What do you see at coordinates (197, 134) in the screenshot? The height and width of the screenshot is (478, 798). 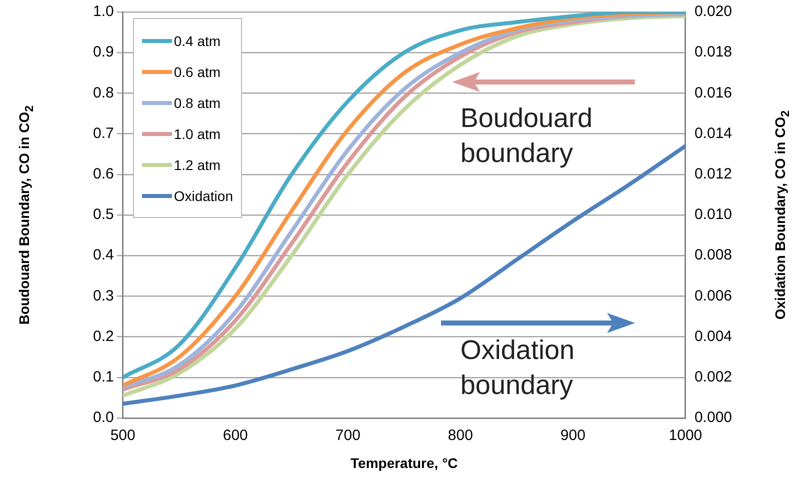 I see `legend-label: 1.0 atm` at bounding box center [197, 134].